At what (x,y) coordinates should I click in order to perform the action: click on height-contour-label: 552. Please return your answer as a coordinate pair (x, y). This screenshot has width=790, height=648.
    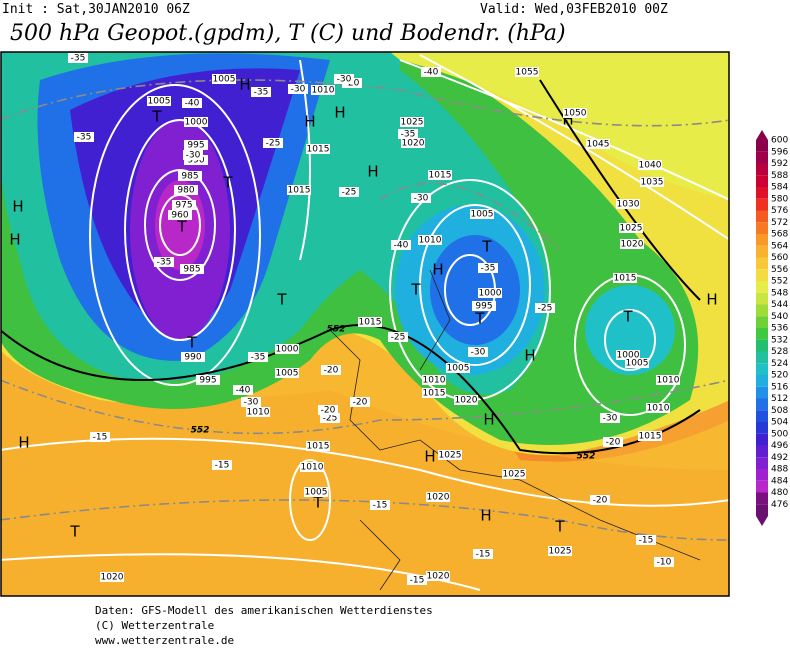
    Looking at the image, I should click on (336, 330).